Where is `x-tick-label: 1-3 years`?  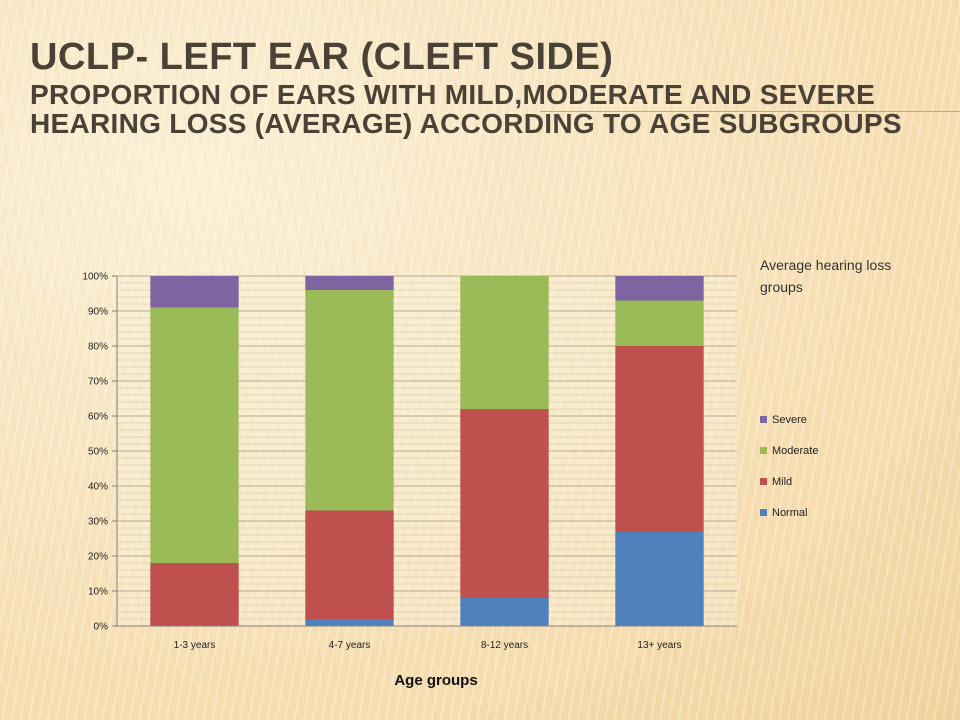 x-tick-label: 1-3 years is located at coordinates (195, 645).